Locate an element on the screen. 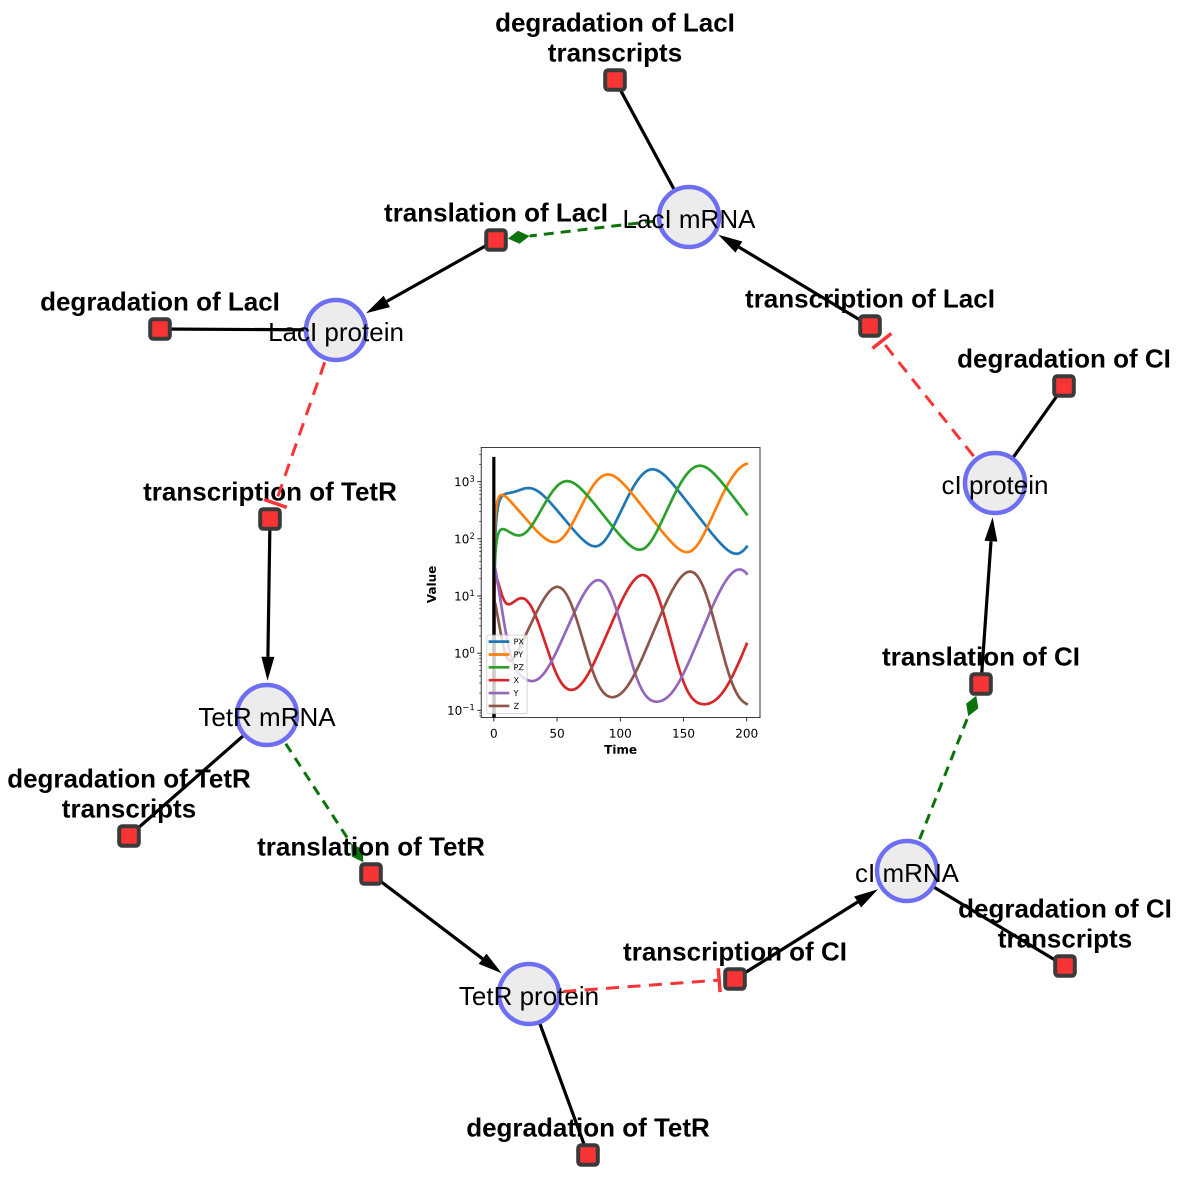 The image size is (1189, 1200). svg-text: translation of TetR is located at coordinates (371, 847).